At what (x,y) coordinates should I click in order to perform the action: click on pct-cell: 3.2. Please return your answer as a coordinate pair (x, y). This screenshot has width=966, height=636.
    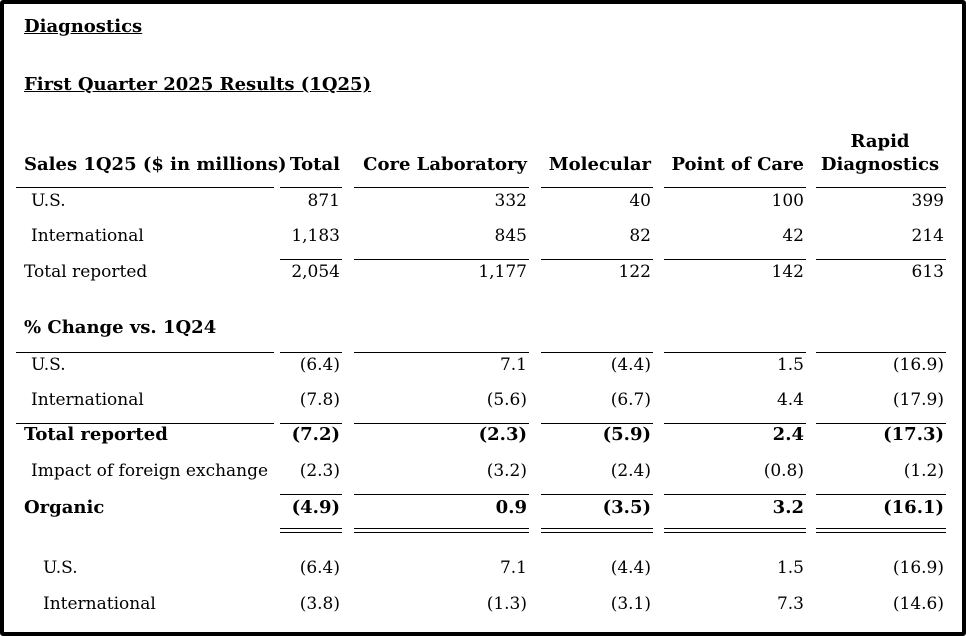
    Looking at the image, I should click on (788, 507).